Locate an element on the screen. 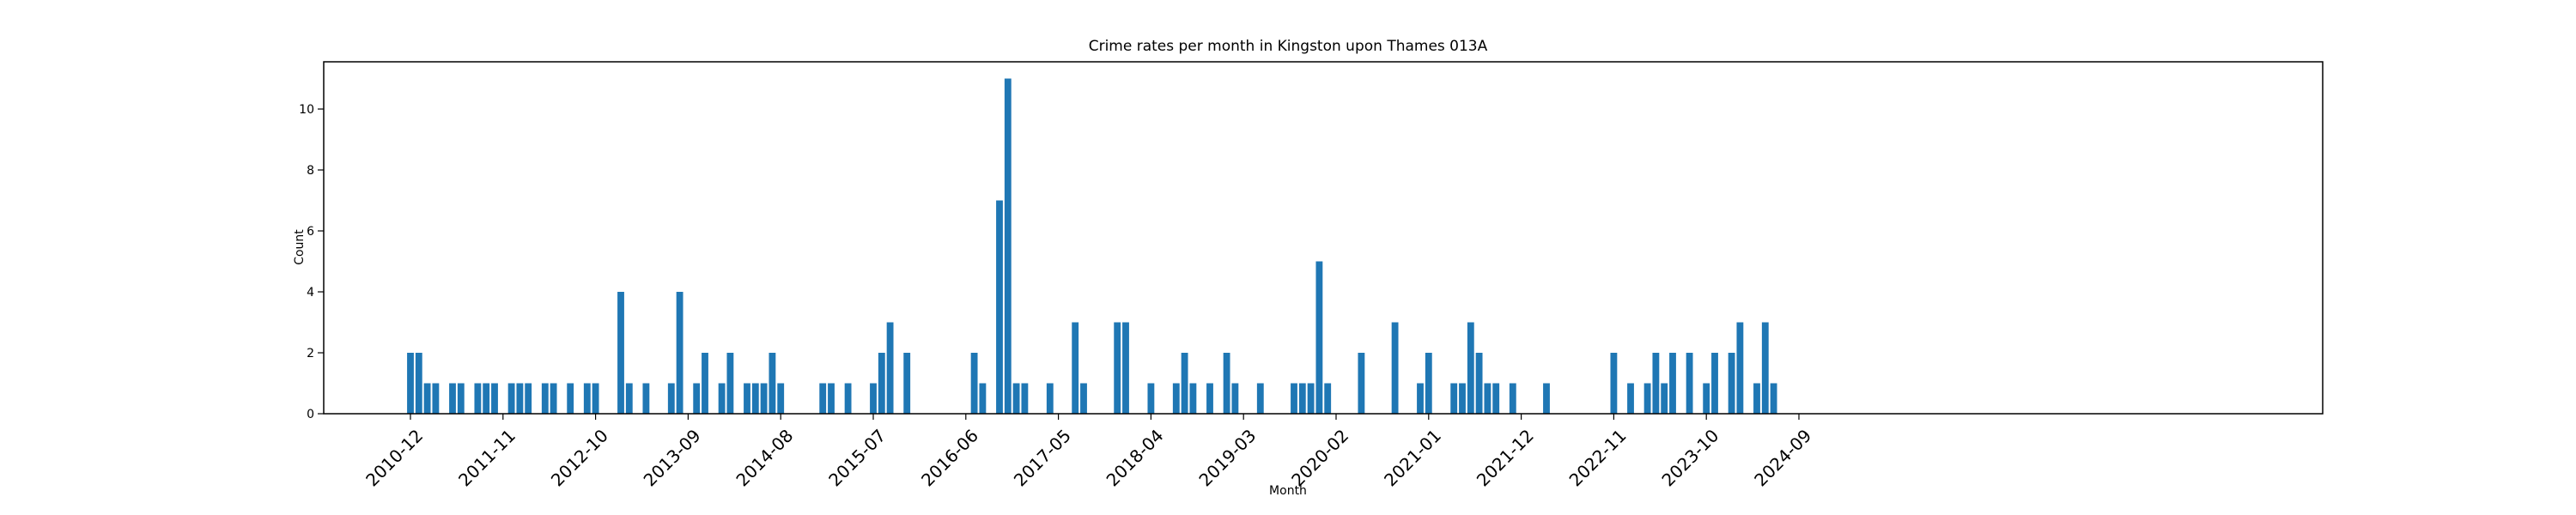  x-tick-label: 2014-08 is located at coordinates (764, 457).